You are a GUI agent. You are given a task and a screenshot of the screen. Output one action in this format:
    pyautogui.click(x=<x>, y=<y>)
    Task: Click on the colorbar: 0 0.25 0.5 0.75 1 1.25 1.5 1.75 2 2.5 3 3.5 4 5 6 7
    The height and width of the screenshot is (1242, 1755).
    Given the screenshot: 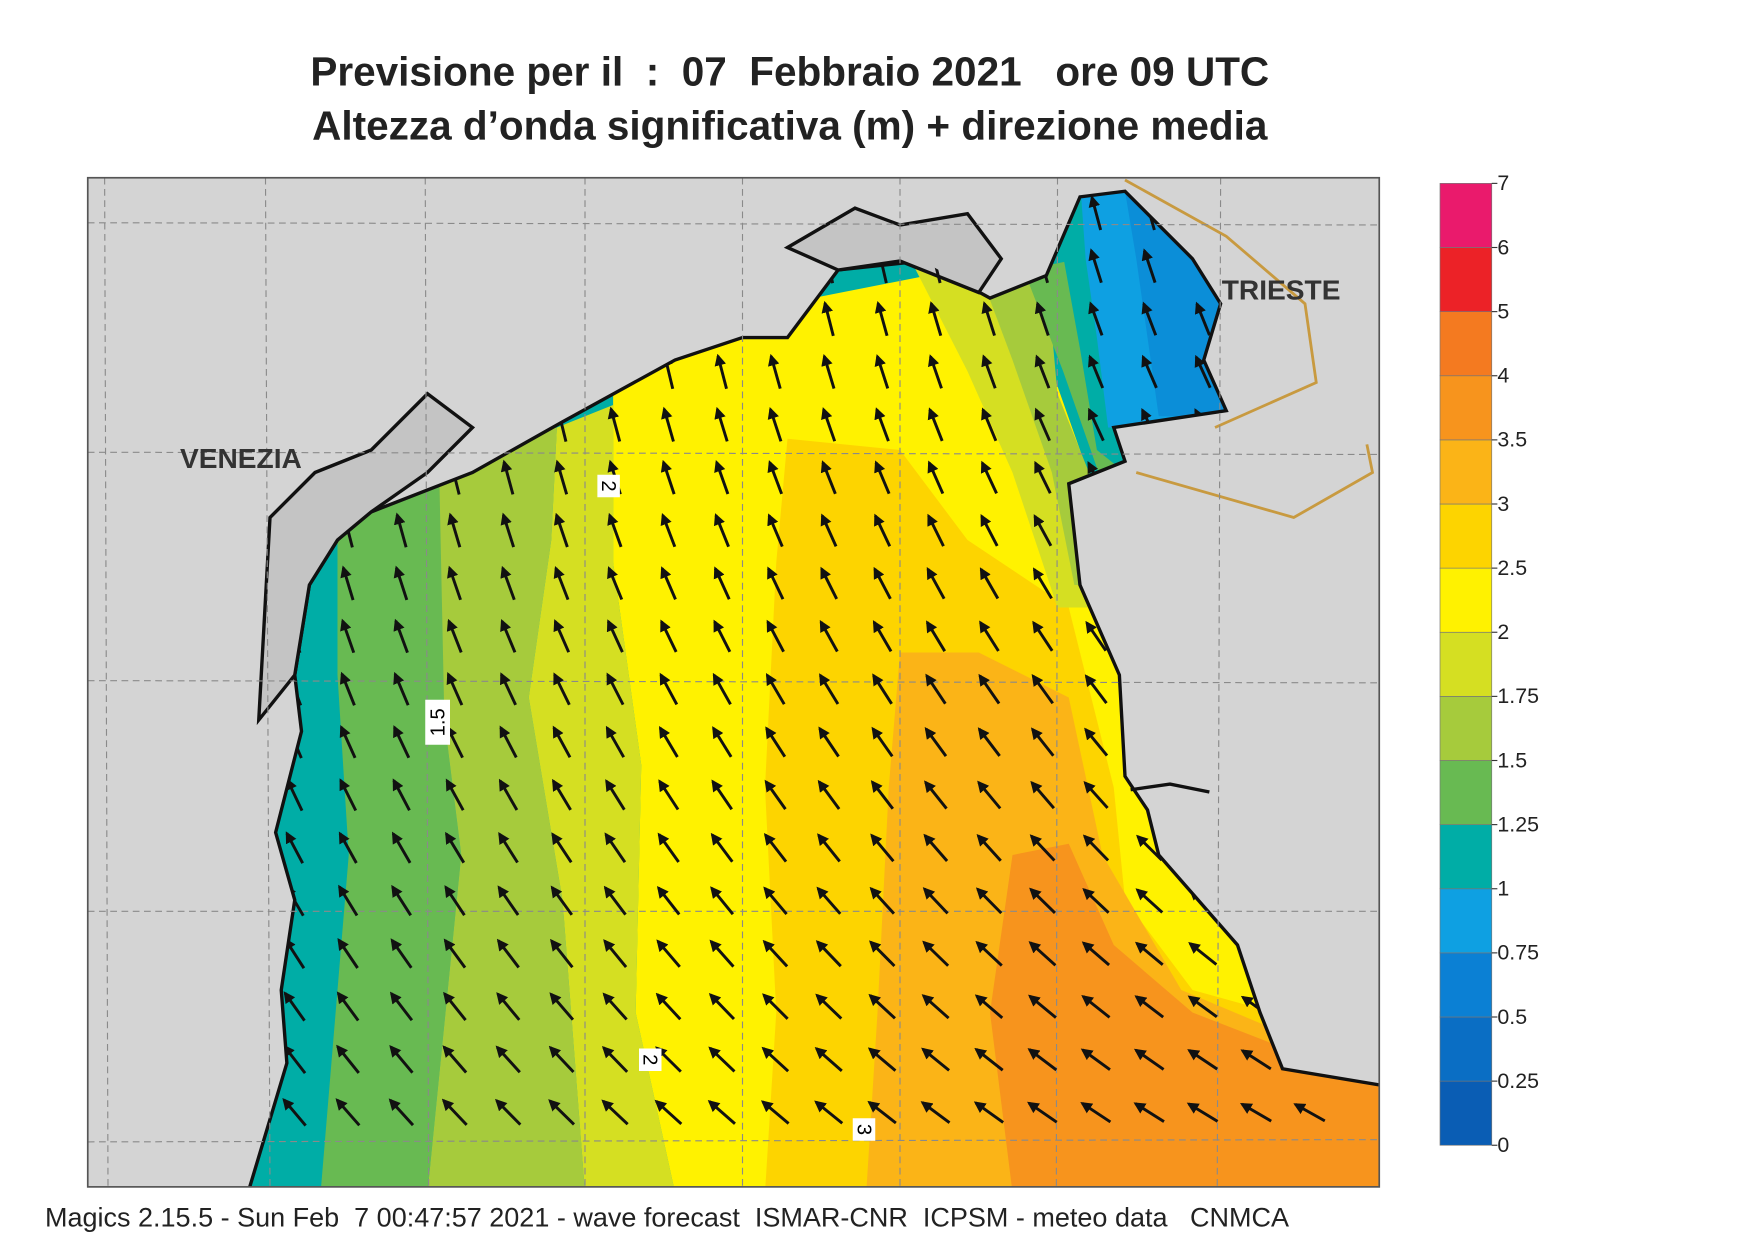 What is the action you would take?
    pyautogui.click(x=1489, y=664)
    